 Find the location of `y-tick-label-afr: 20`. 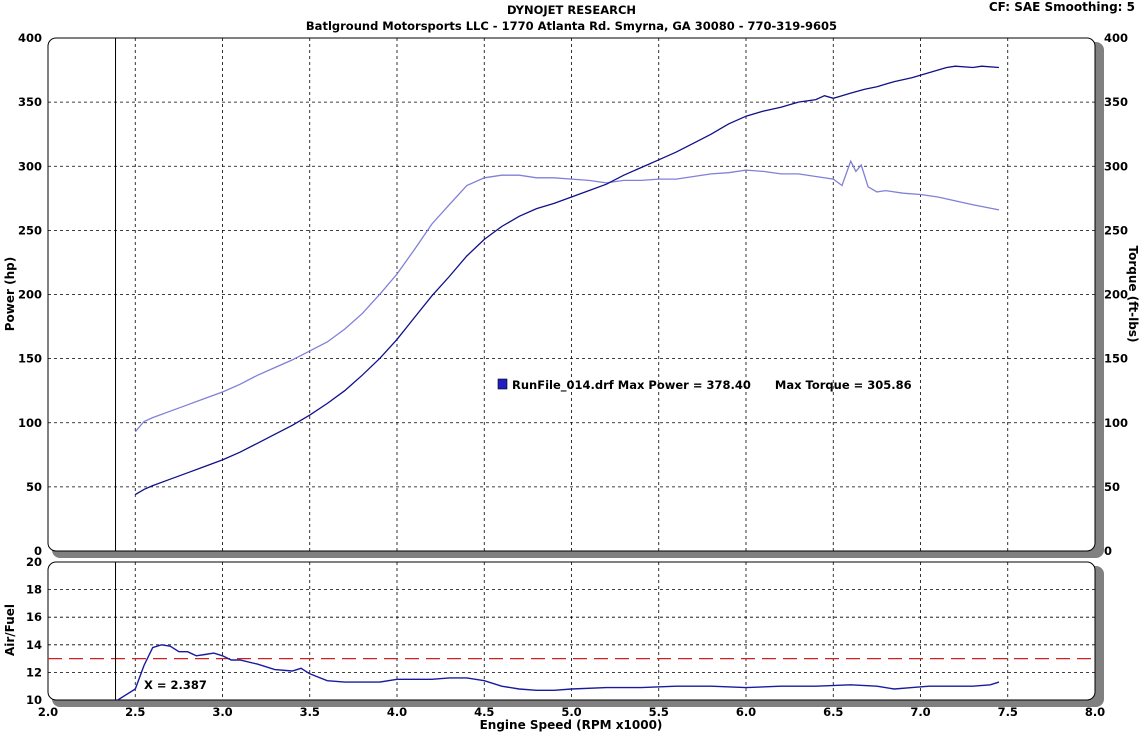

y-tick-label-afr: 20 is located at coordinates (34, 562).